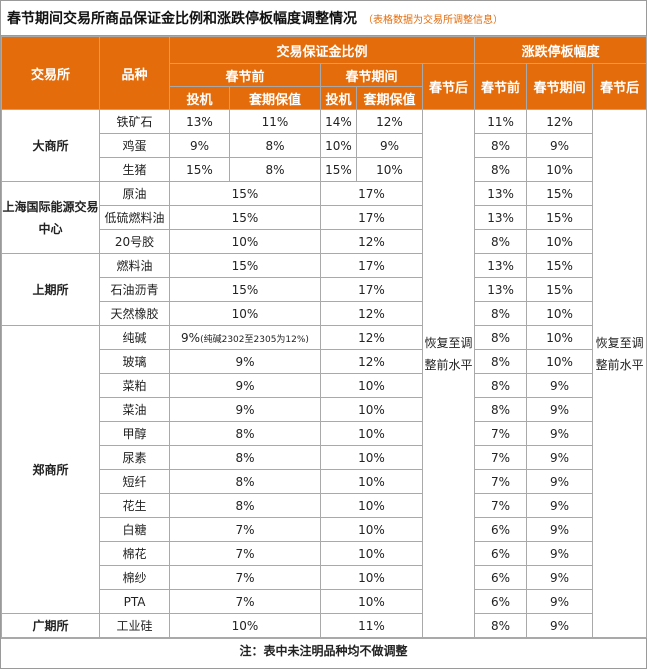 Image resolution: width=647 pixels, height=669 pixels. What do you see at coordinates (323, 649) in the screenshot?
I see `footnote: 注：表中未注明品种均不做调整` at bounding box center [323, 649].